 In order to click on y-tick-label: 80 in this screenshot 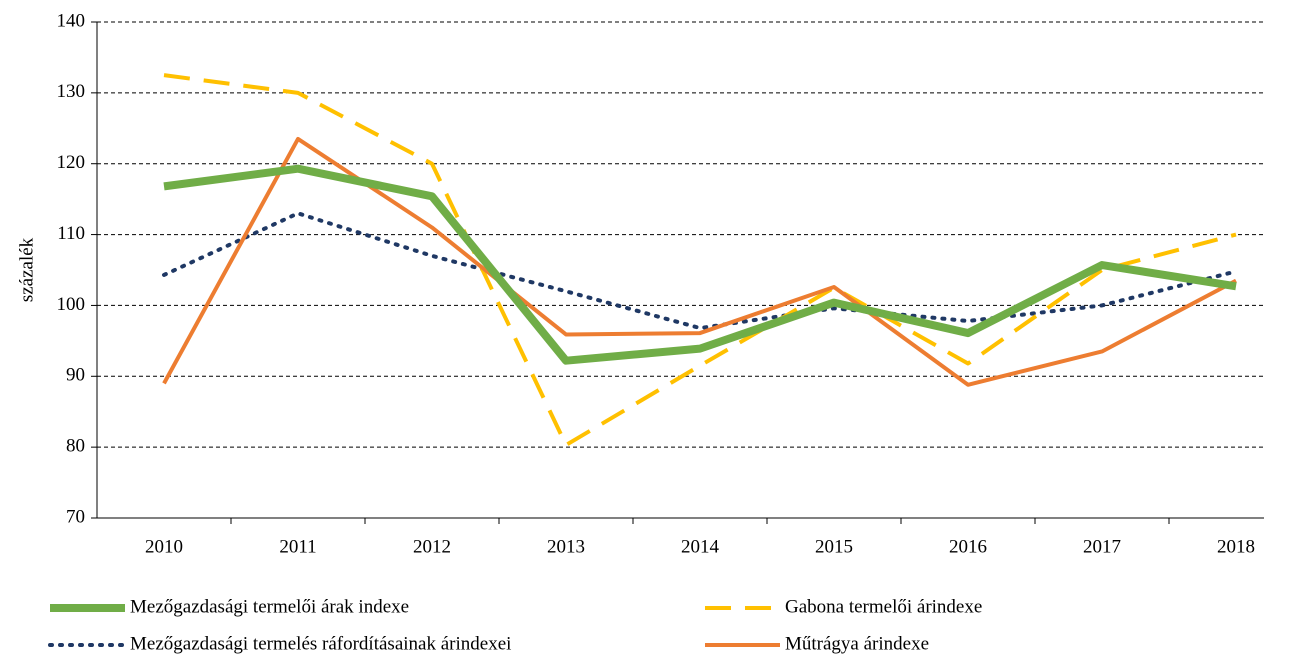, I will do `click(75, 446)`.